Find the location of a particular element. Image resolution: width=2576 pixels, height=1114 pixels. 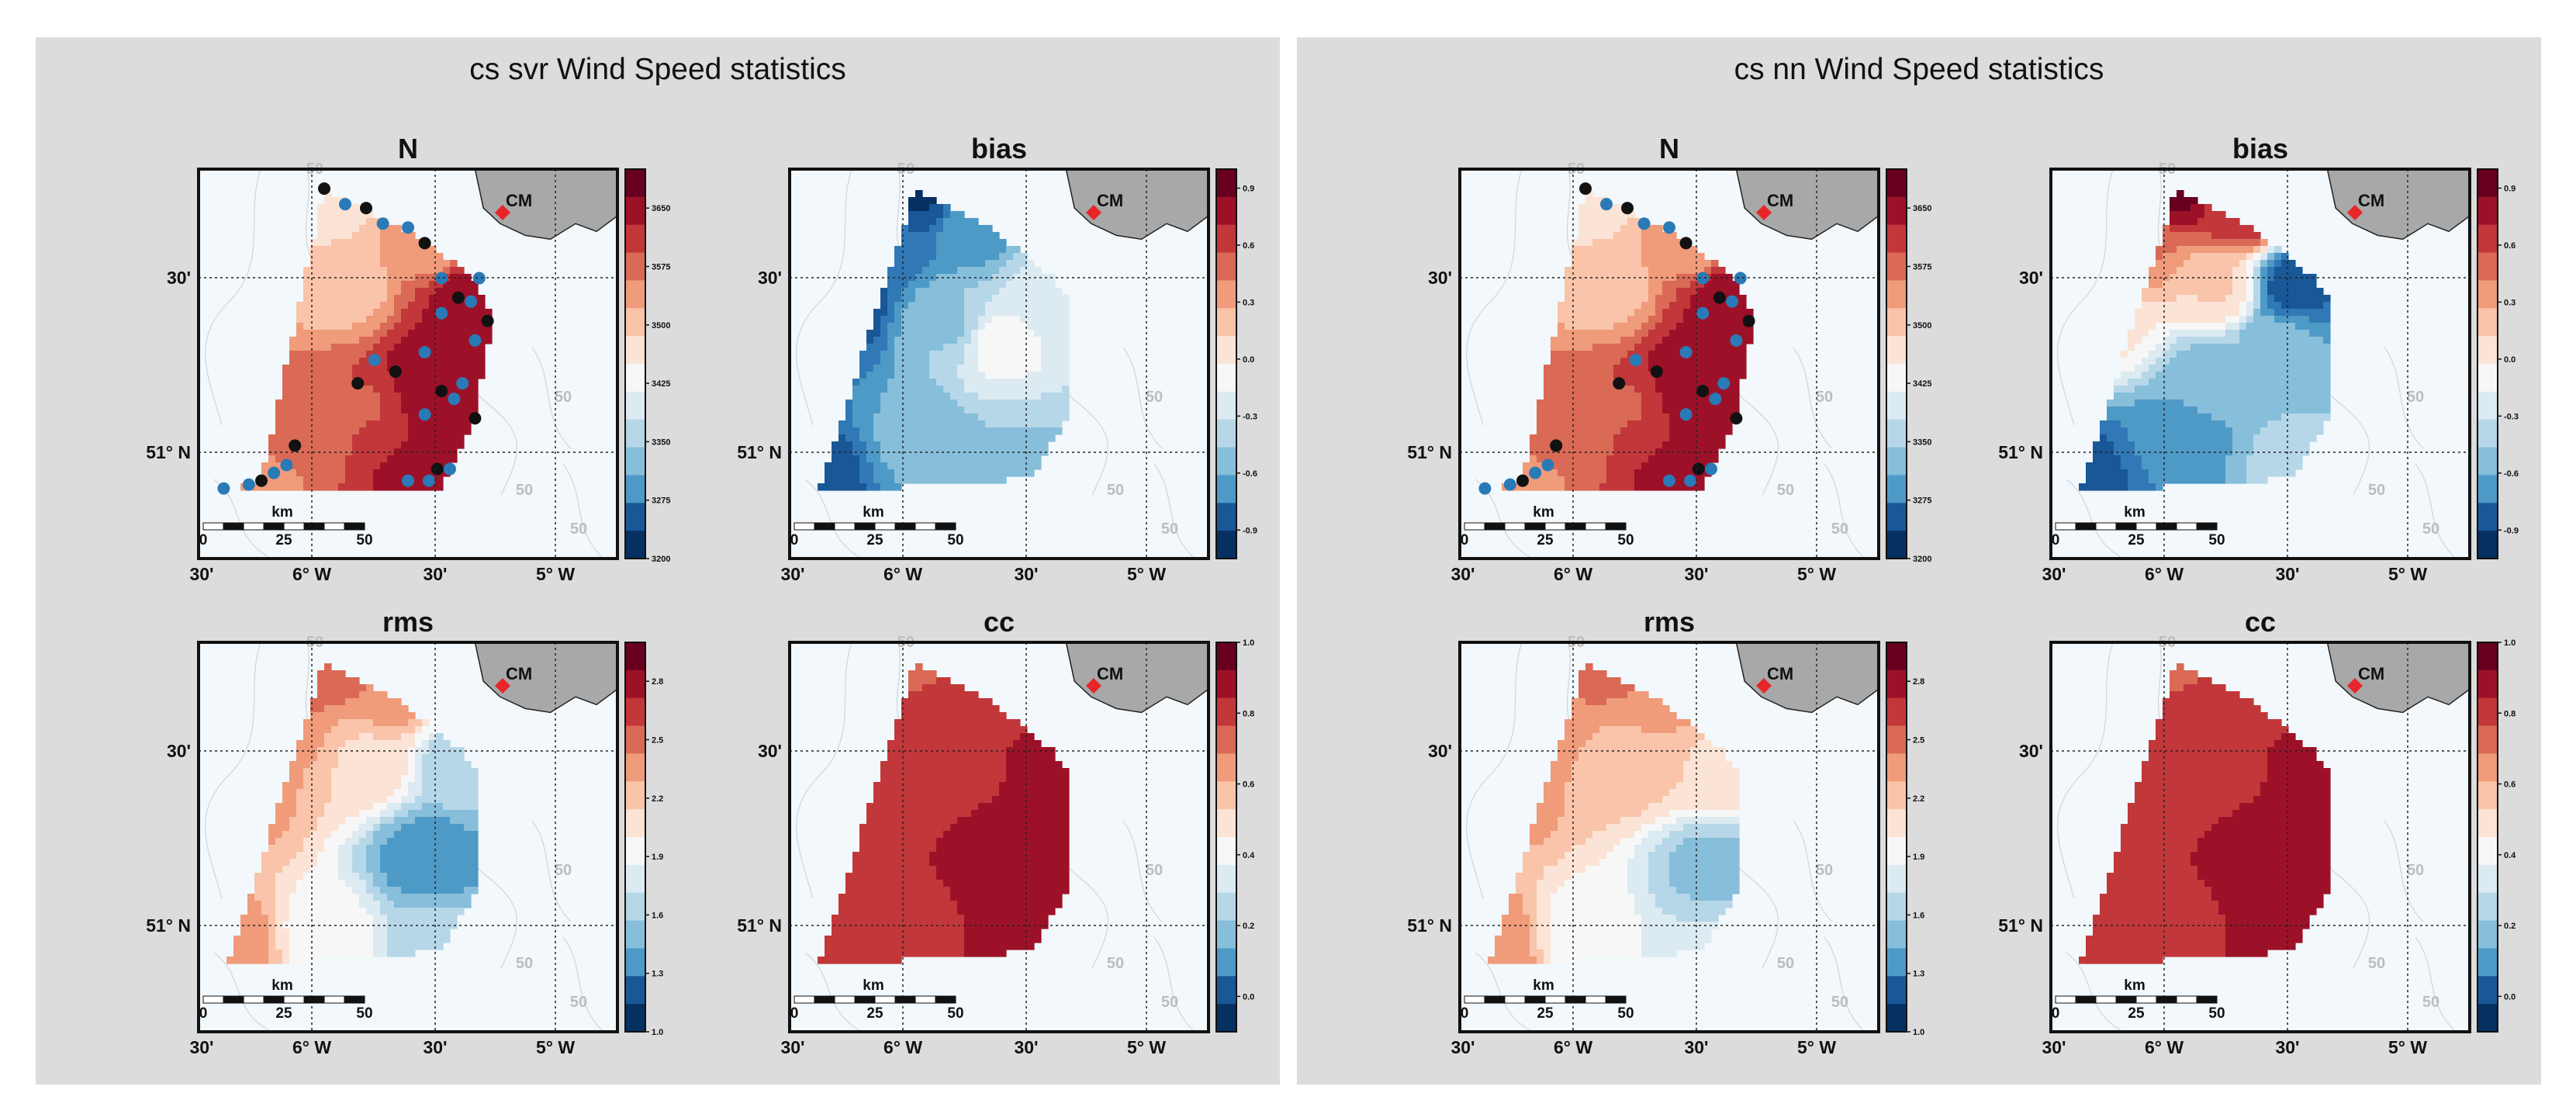

colorbar-tick-label: -0.9 is located at coordinates (1250, 530).